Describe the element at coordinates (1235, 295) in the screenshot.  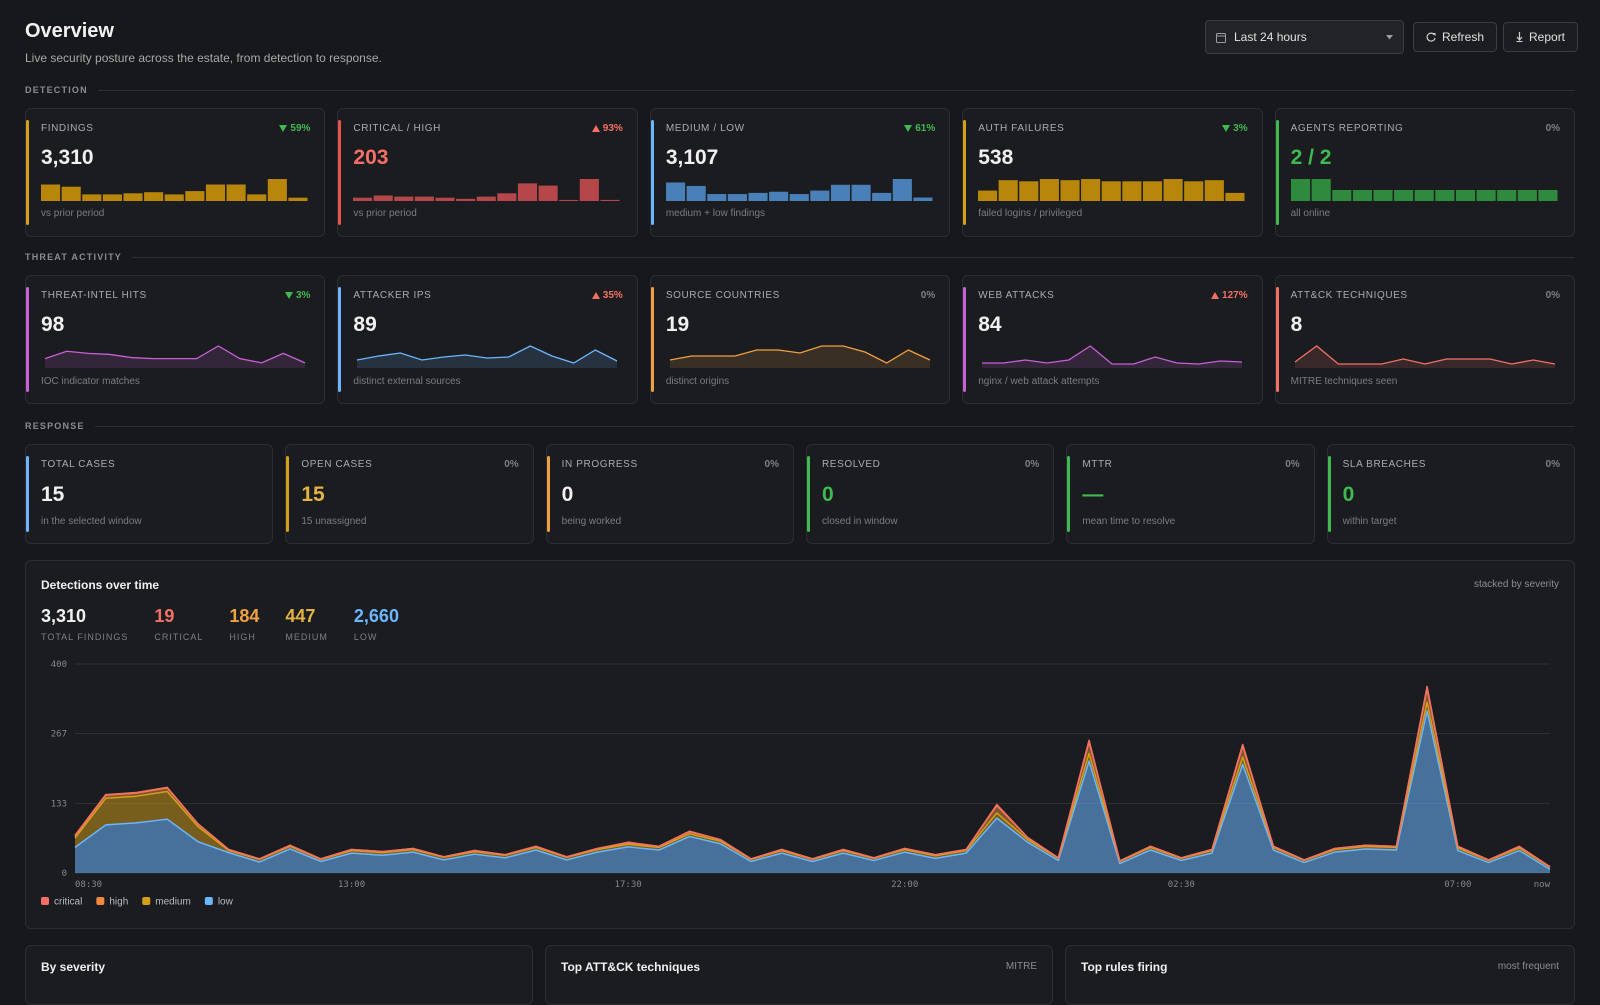
I see `delta-value: 127%` at that location.